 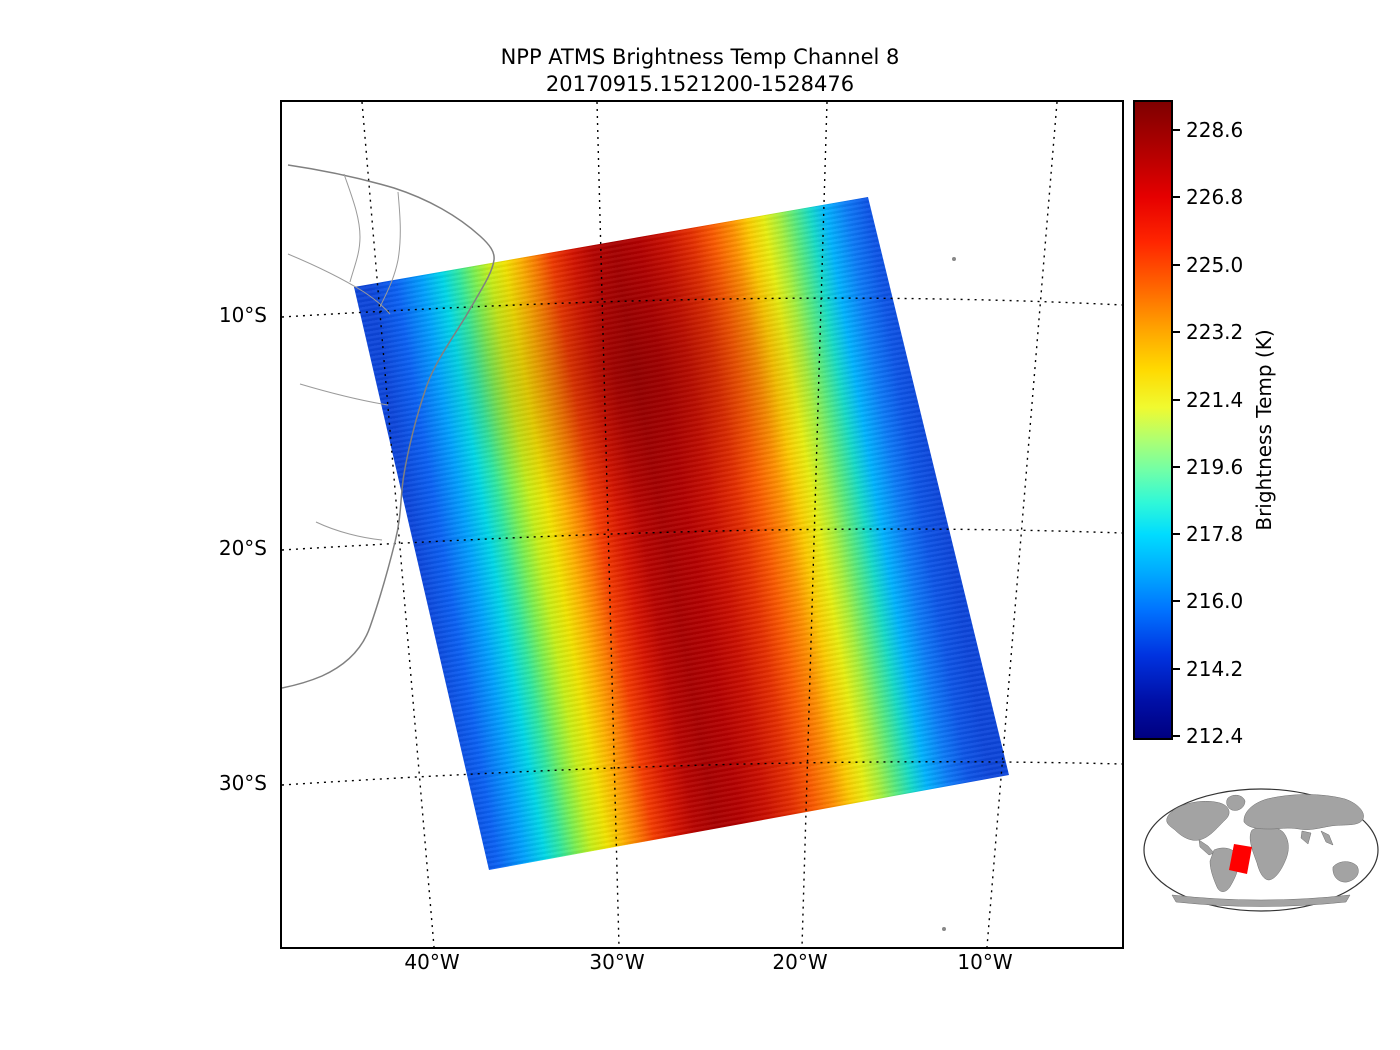 I want to click on colorbar-tick-label: 212.4, so click(x=1215, y=736).